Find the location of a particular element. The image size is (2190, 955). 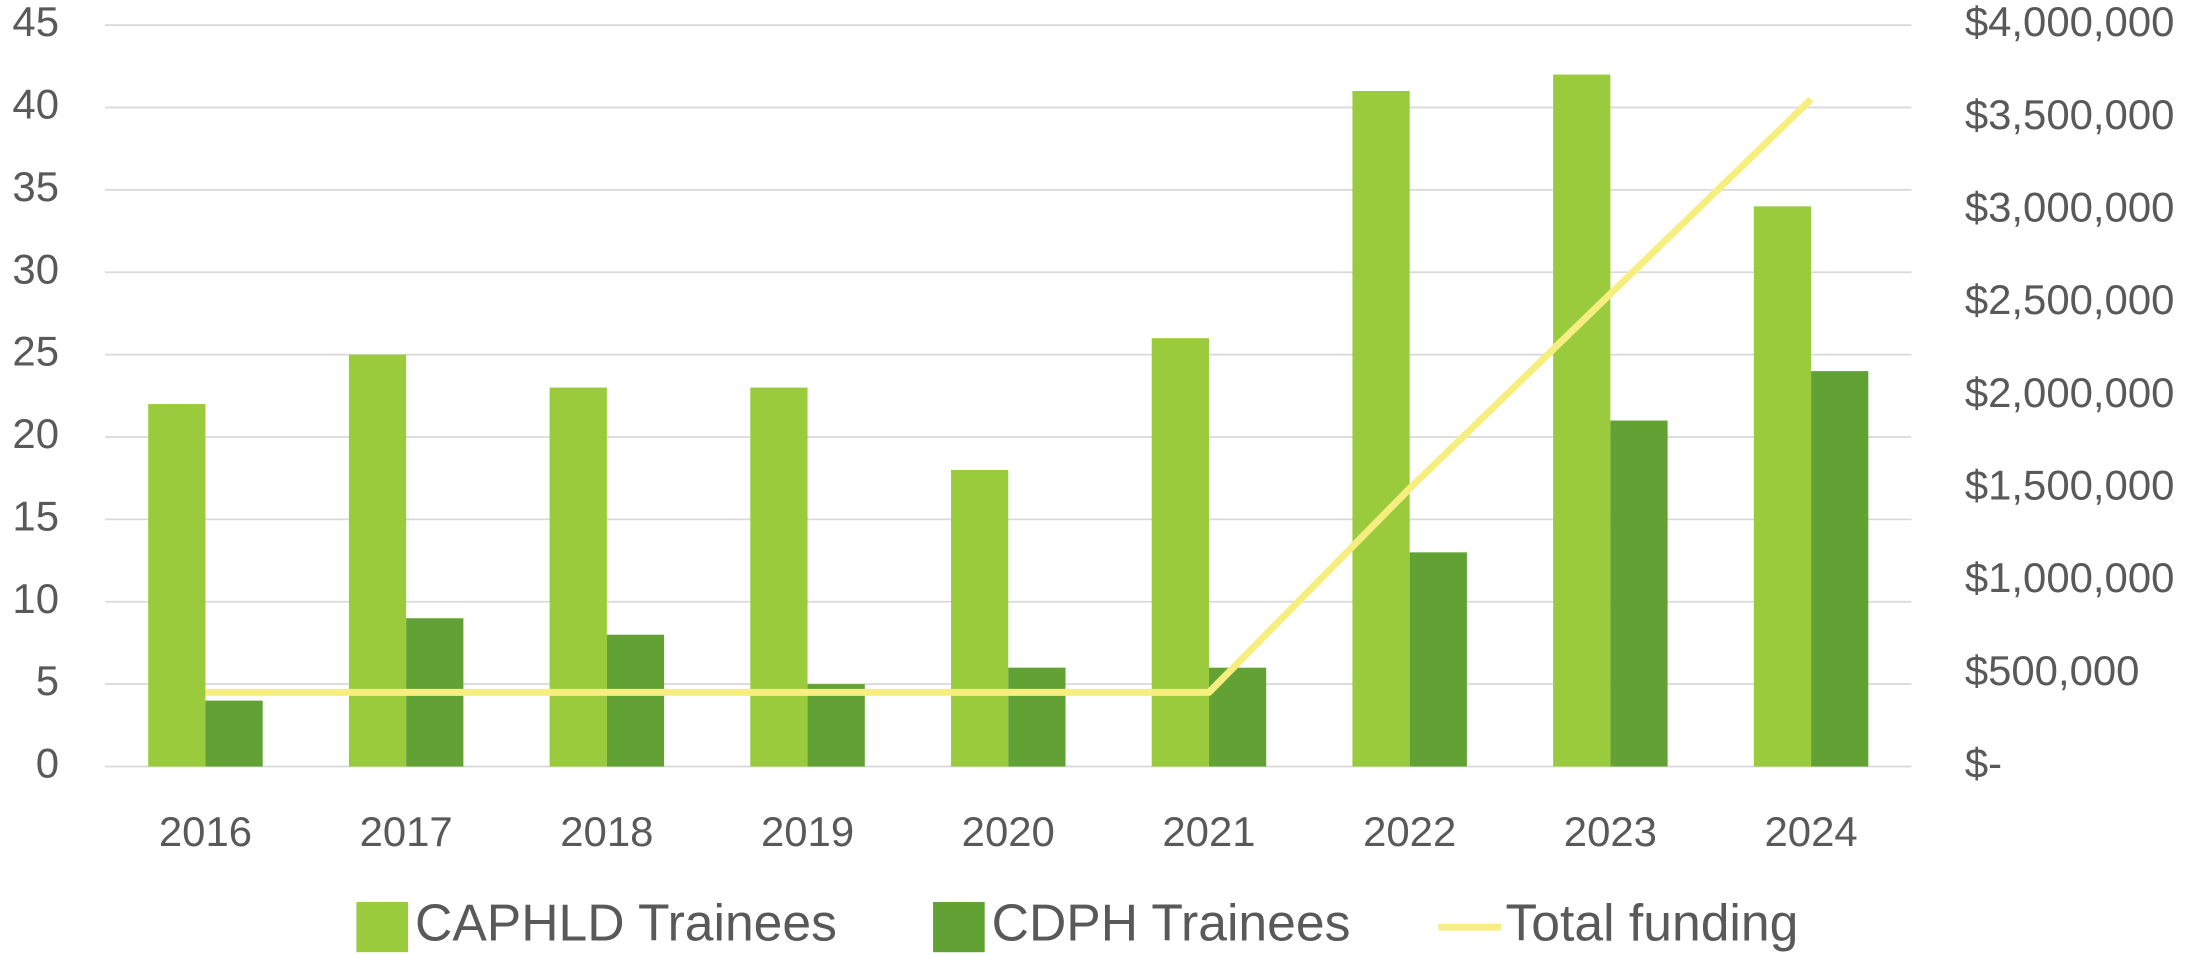

y-tick-label: 5 is located at coordinates (47, 680).